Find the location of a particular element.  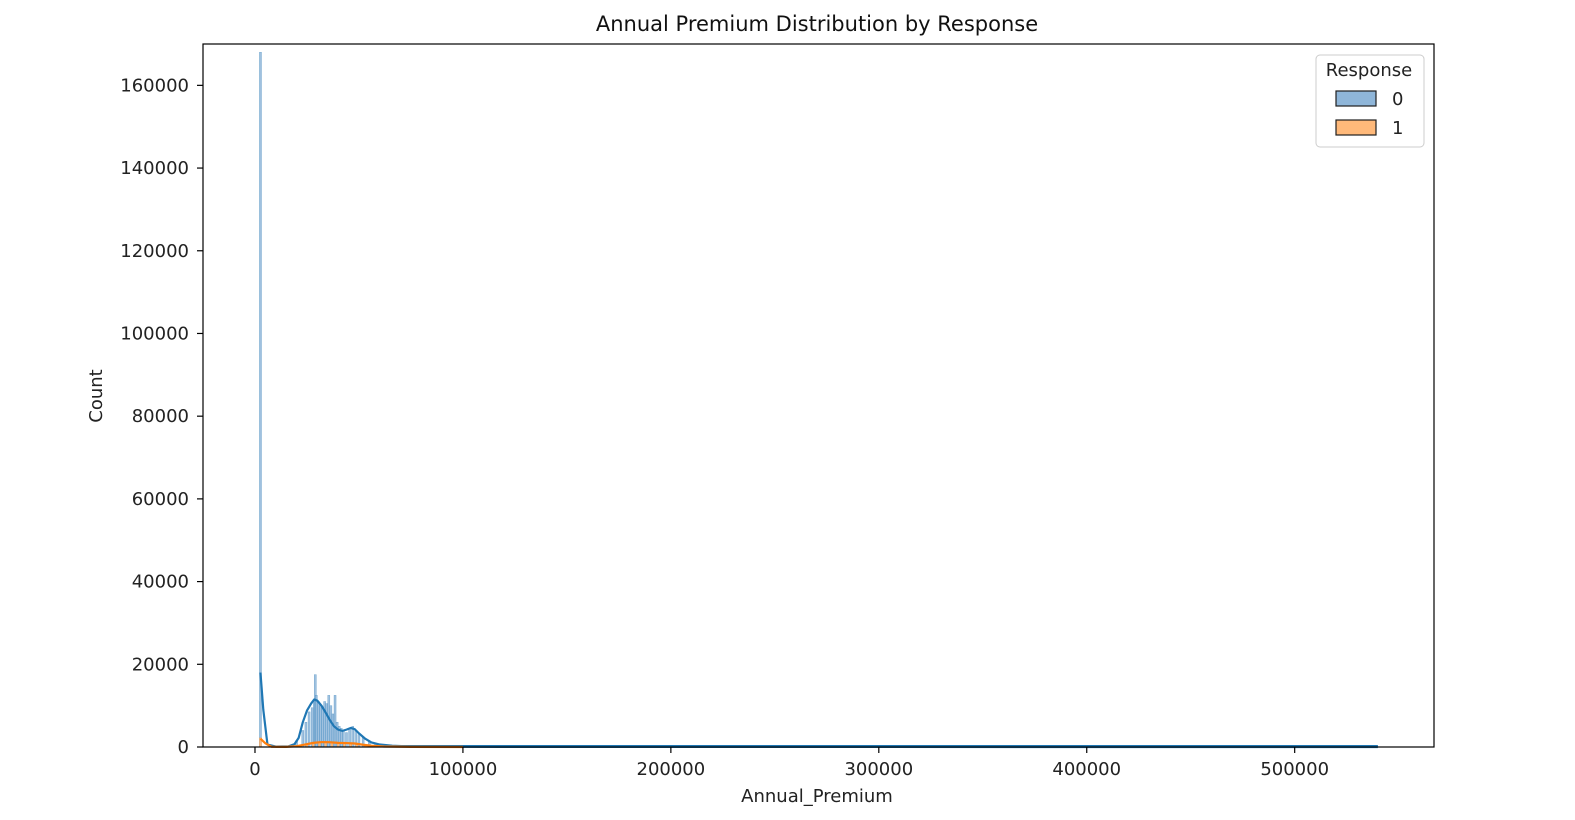

legend-label-0: 0 is located at coordinates (1397, 99).